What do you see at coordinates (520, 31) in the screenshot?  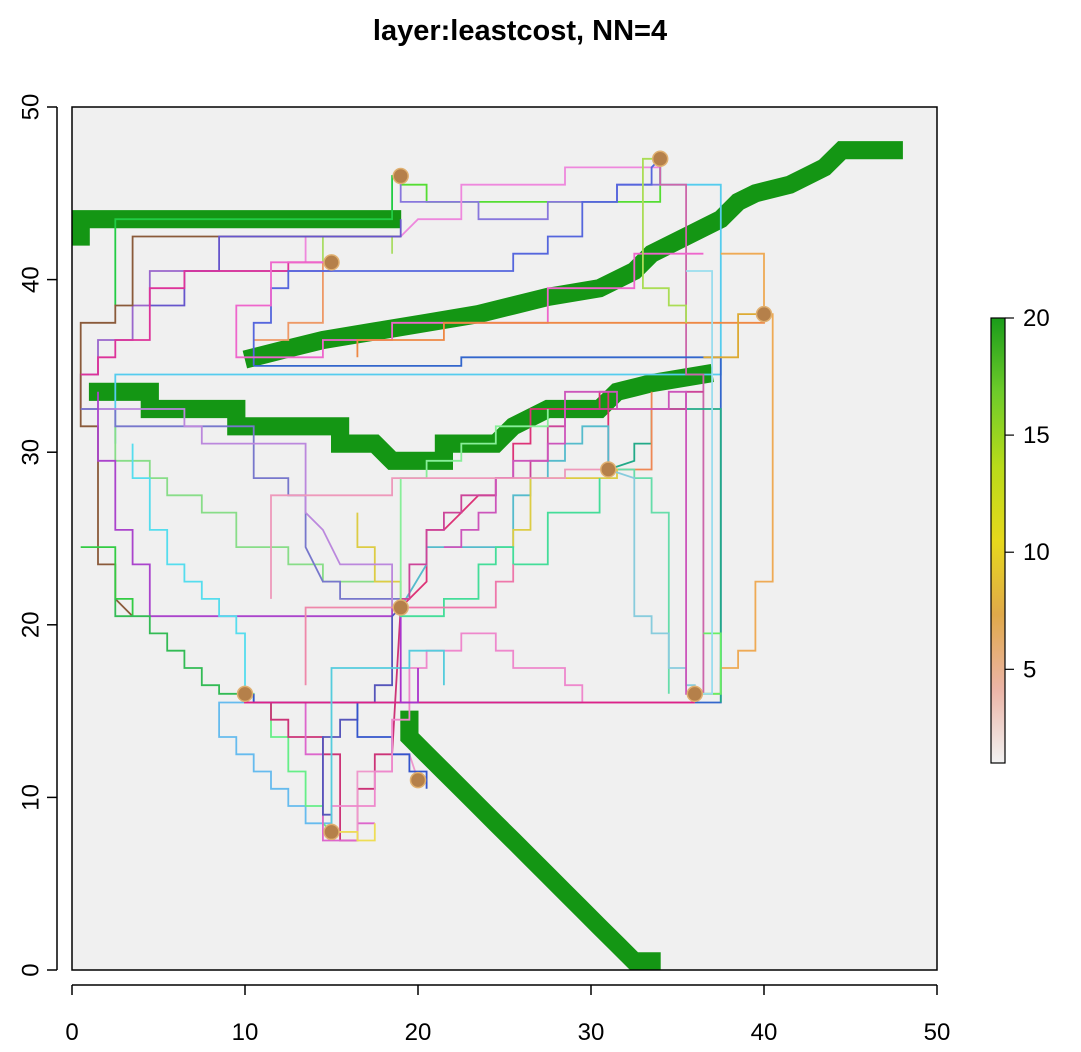 I see `chart-title: layer:leastcost, NN=4` at bounding box center [520, 31].